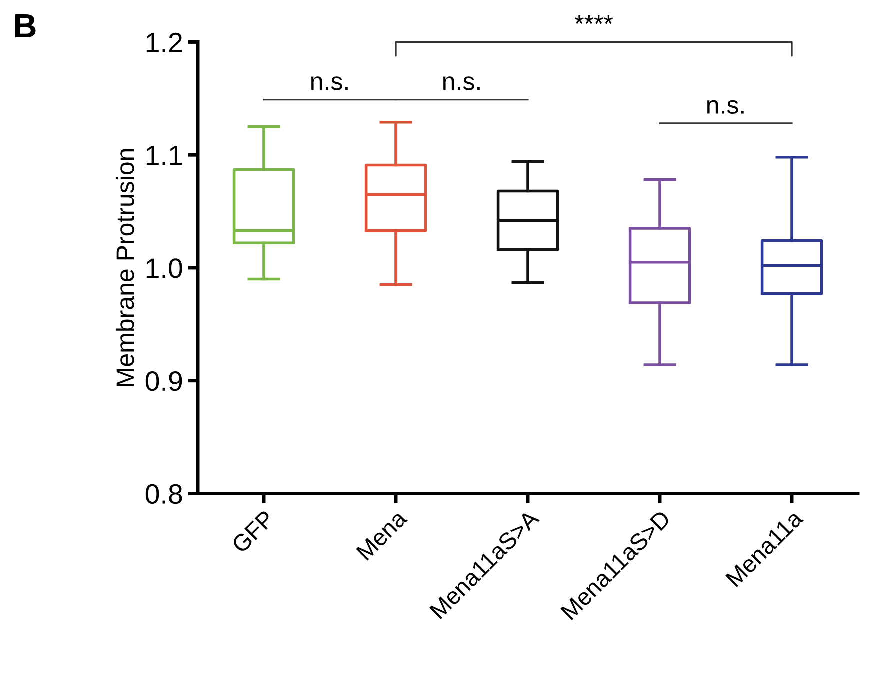 This screenshot has height=681, width=880. Describe the element at coordinates (164, 42) in the screenshot. I see `y-tick-label: 1.2` at that location.